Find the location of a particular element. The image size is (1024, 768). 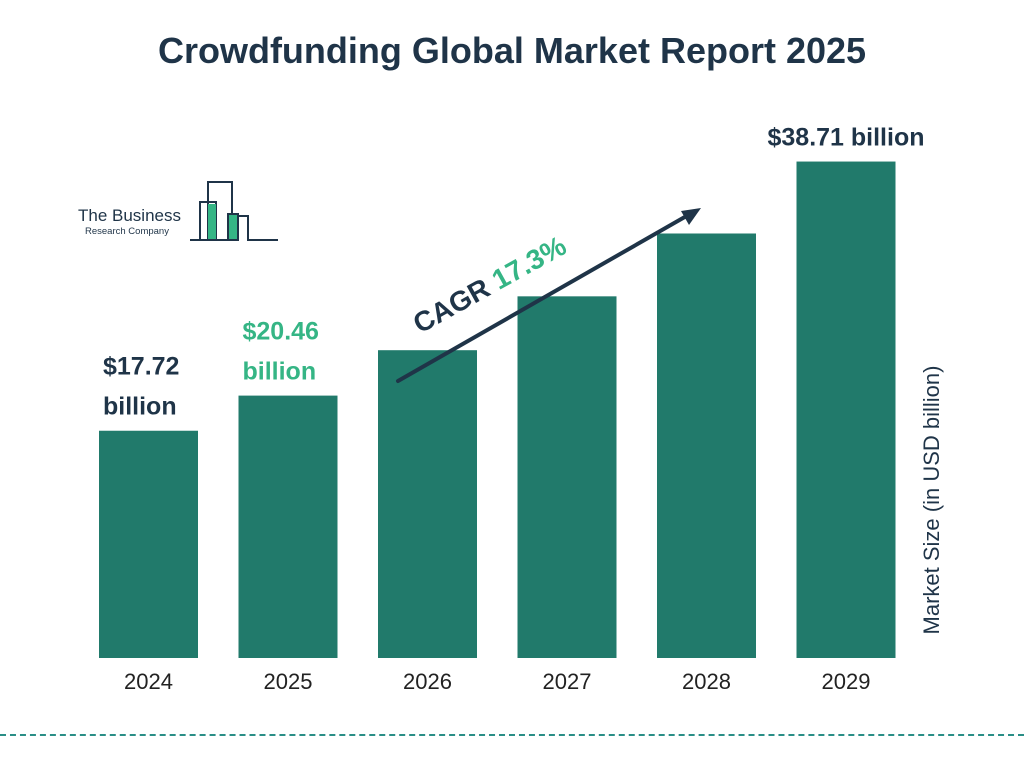

chart-title: Crowdfunding Global Market Report 2025 is located at coordinates (512, 50).